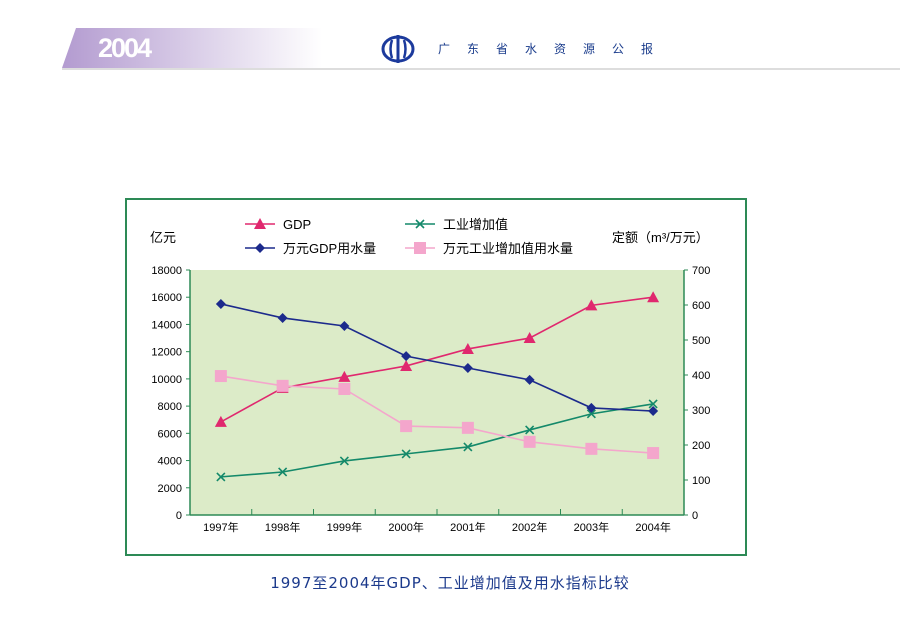  Describe the element at coordinates (166, 325) in the screenshot. I see `left-tick-label: 14000` at that location.